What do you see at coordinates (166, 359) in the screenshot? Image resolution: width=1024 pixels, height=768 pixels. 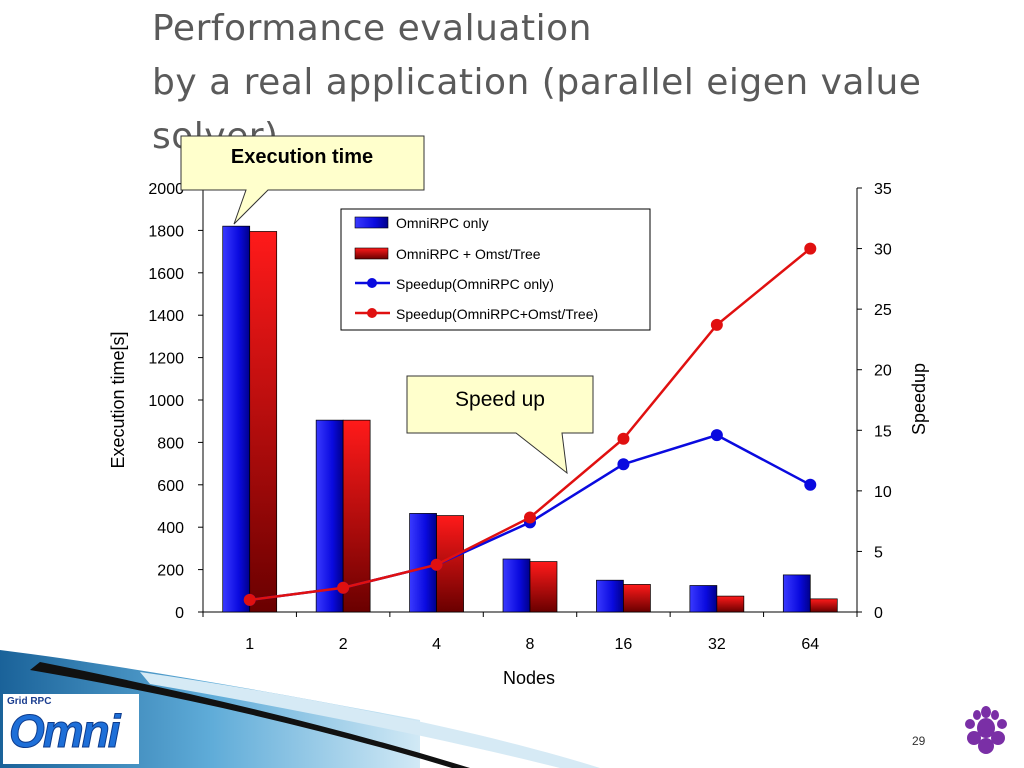 I see `y-tick-label: 1200` at bounding box center [166, 359].